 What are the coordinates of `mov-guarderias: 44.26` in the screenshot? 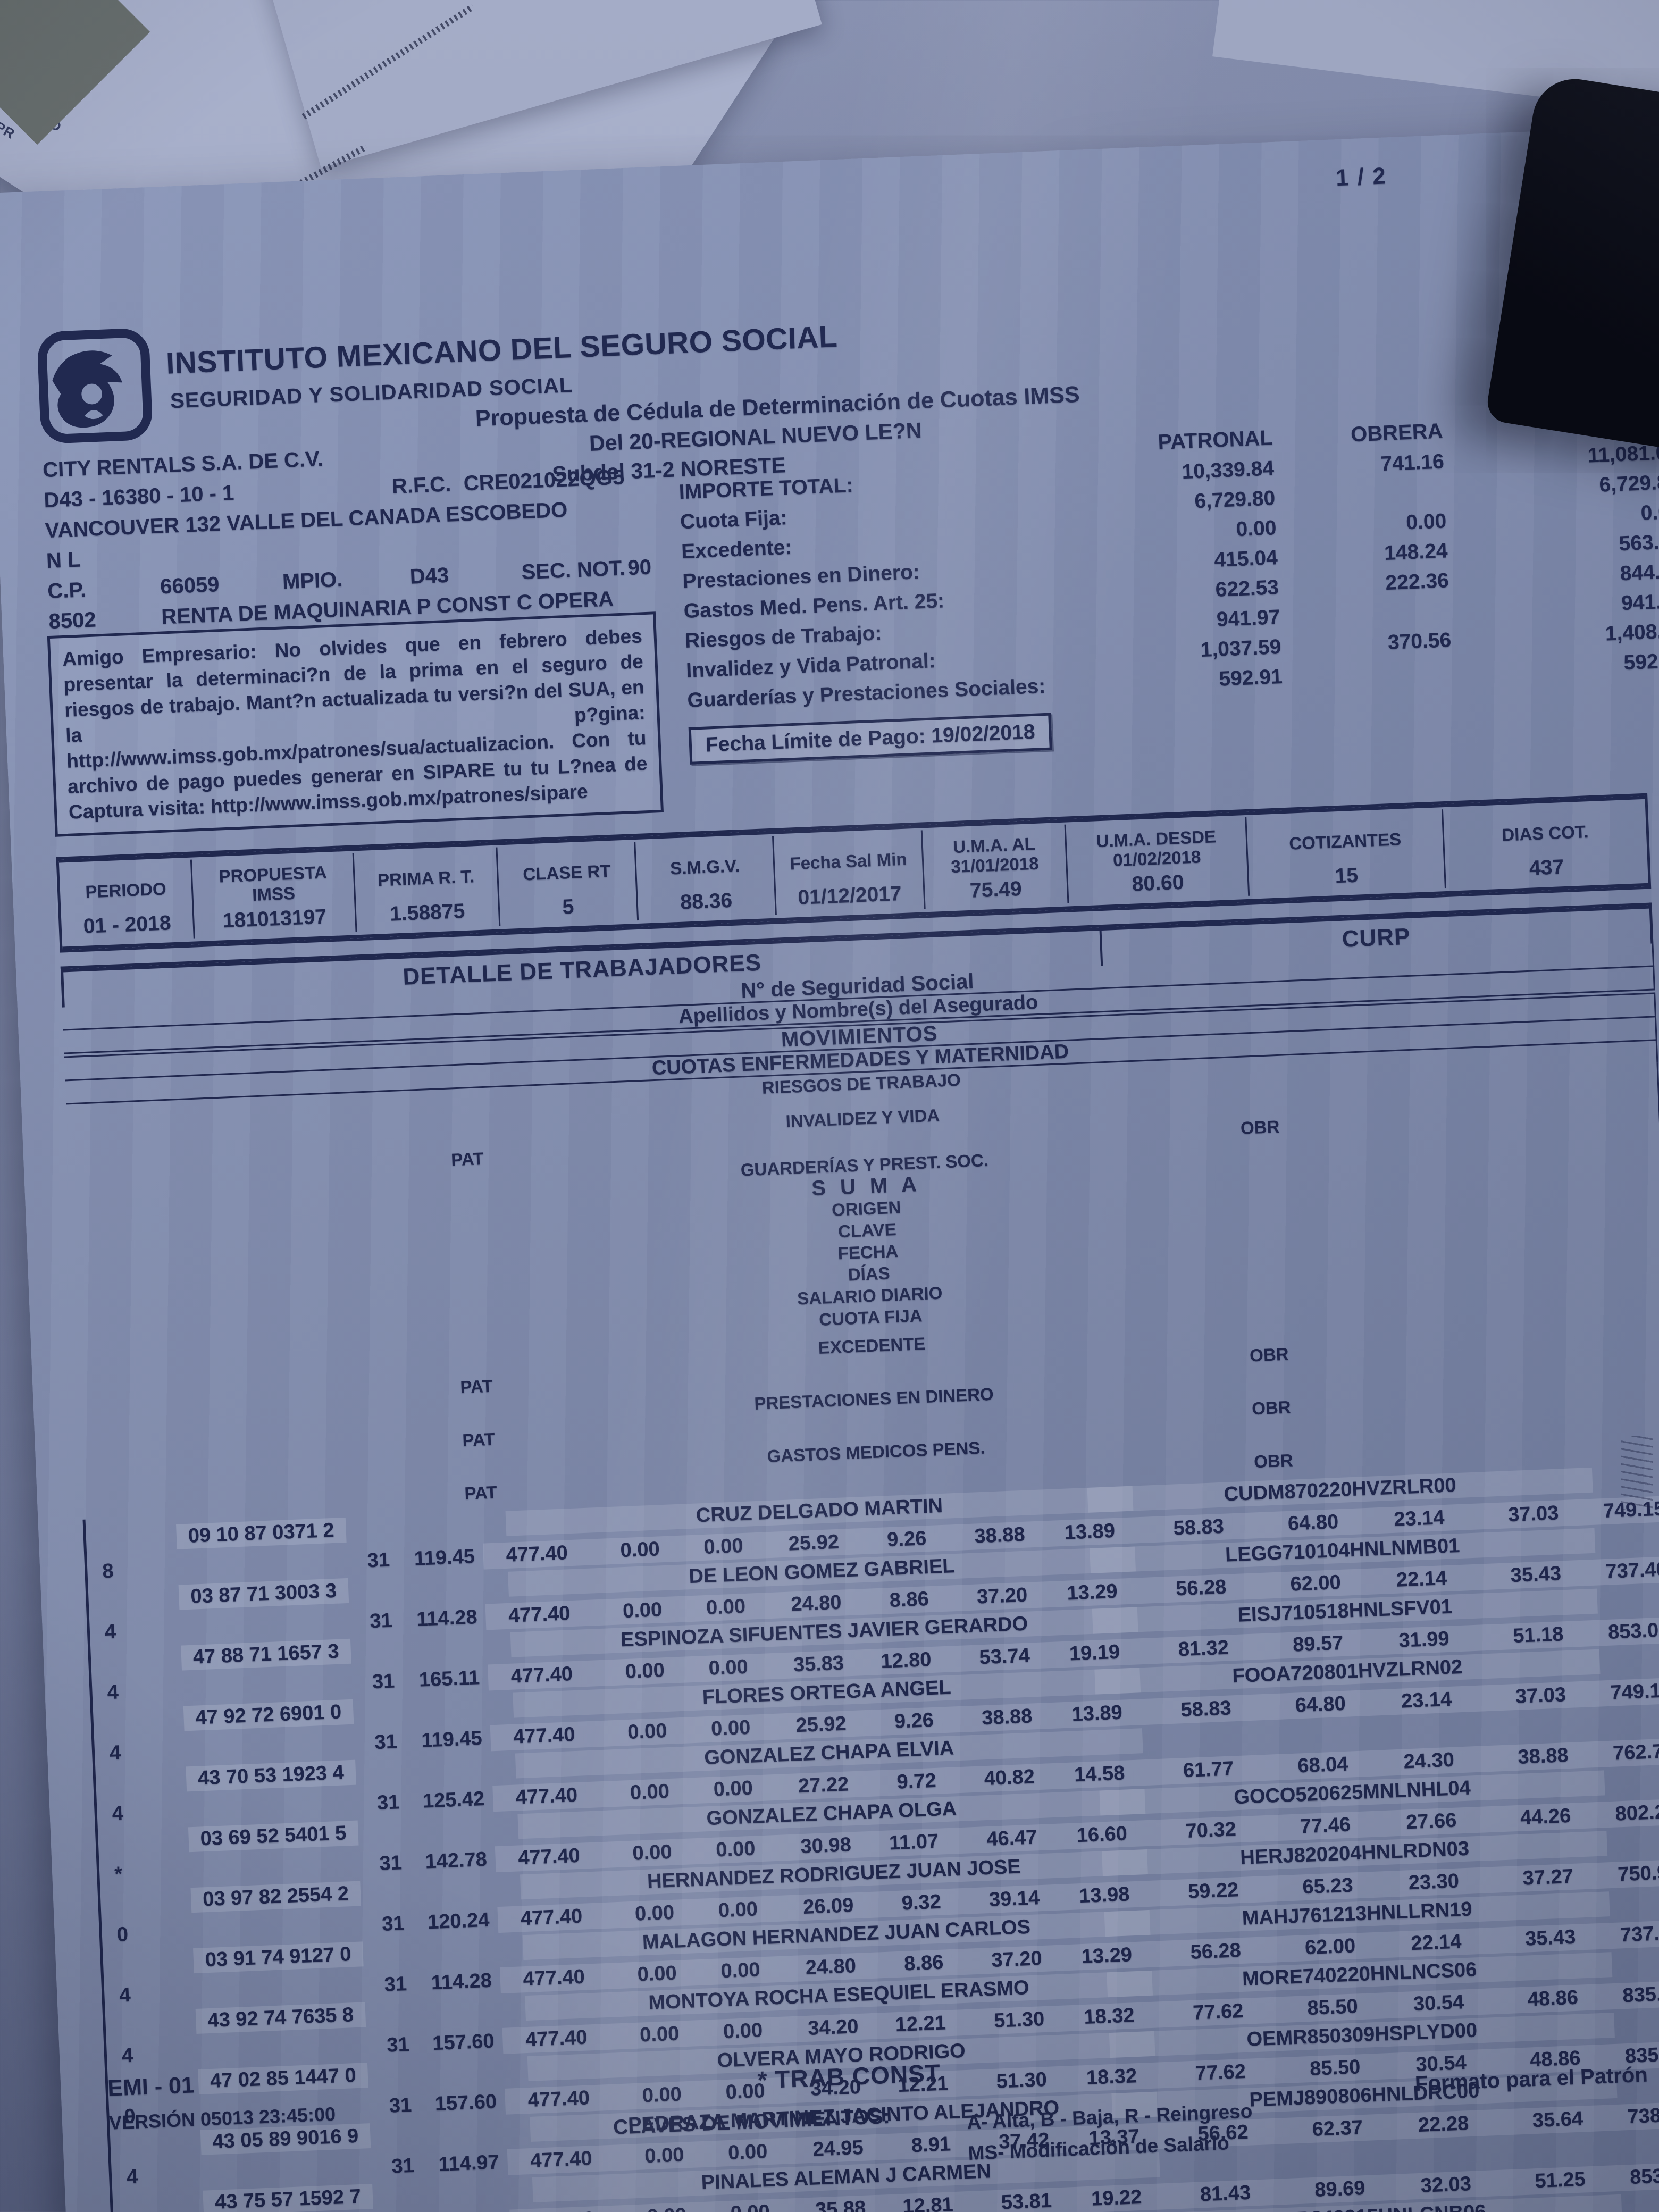 It's located at (1522, 1817).